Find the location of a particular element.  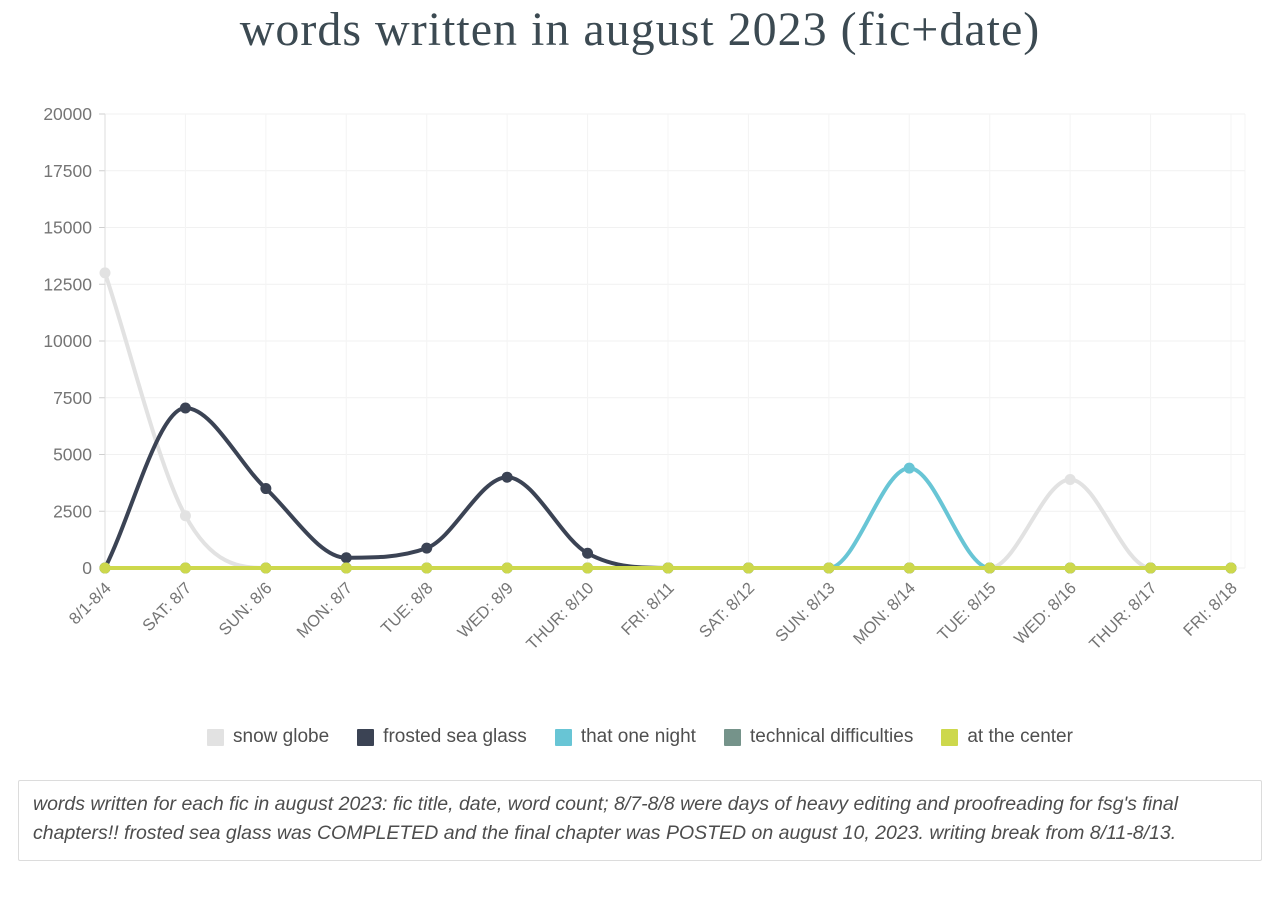

legend-item-technical-difficulties: technical difficulties is located at coordinates (818, 737).